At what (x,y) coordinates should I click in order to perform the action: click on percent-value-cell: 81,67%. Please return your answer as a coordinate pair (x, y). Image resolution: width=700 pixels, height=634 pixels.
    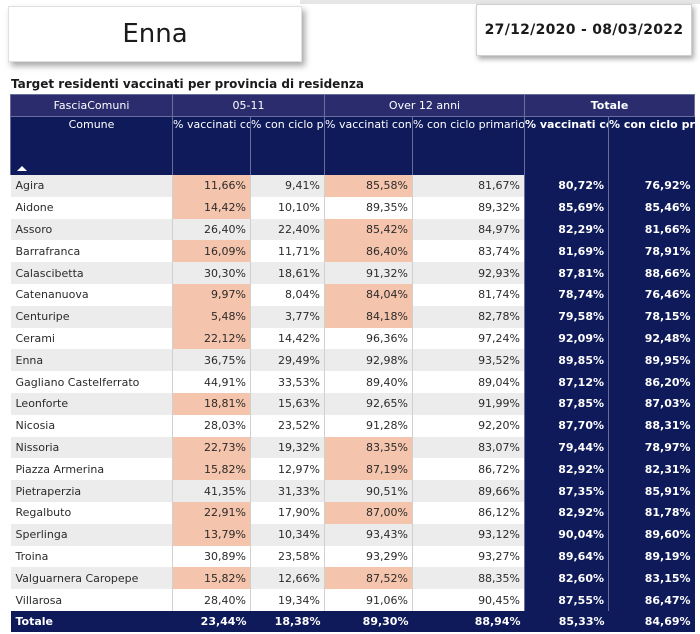
    Looking at the image, I should click on (468, 186).